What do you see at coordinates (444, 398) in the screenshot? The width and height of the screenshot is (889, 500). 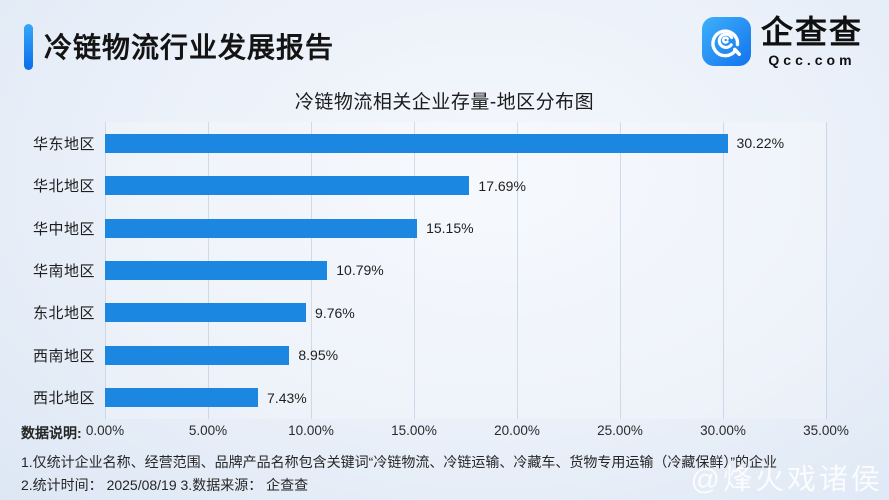 I see `bar-row: 西北地区 7.43%` at bounding box center [444, 398].